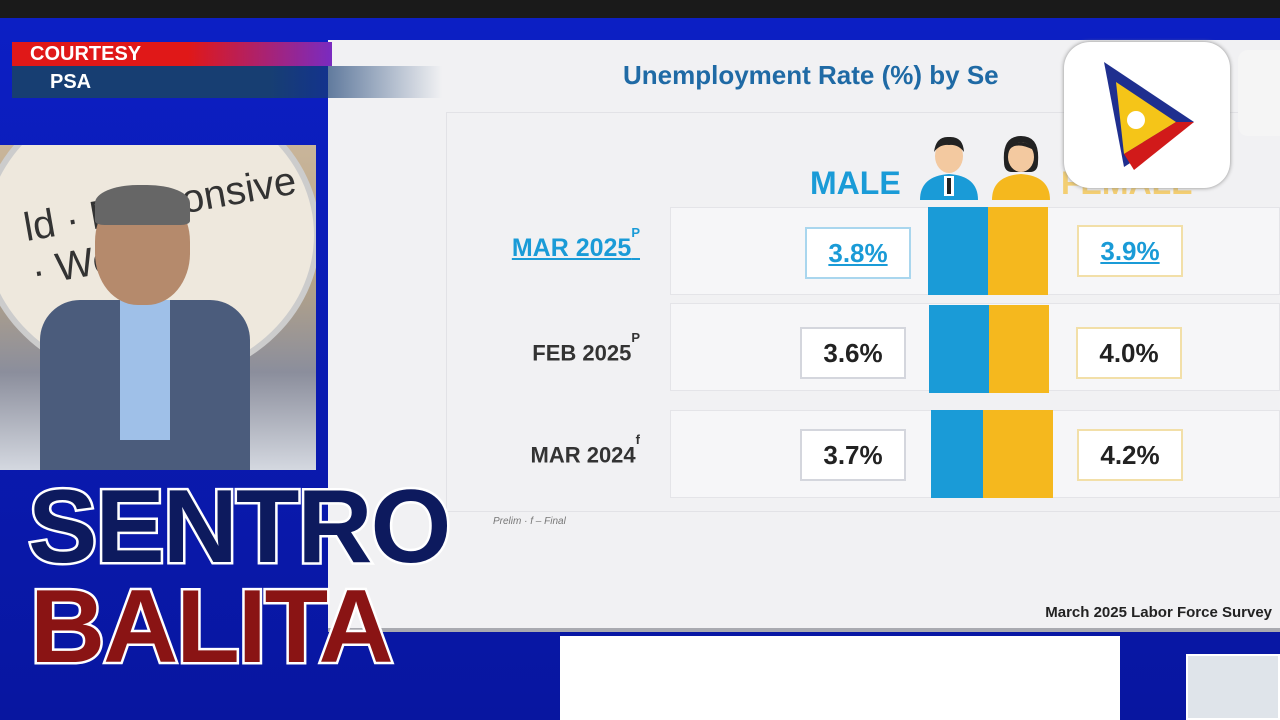 The height and width of the screenshot is (720, 1280). What do you see at coordinates (1158, 612) in the screenshot?
I see `slide-source: March 2025 Labor Force Survey` at bounding box center [1158, 612].